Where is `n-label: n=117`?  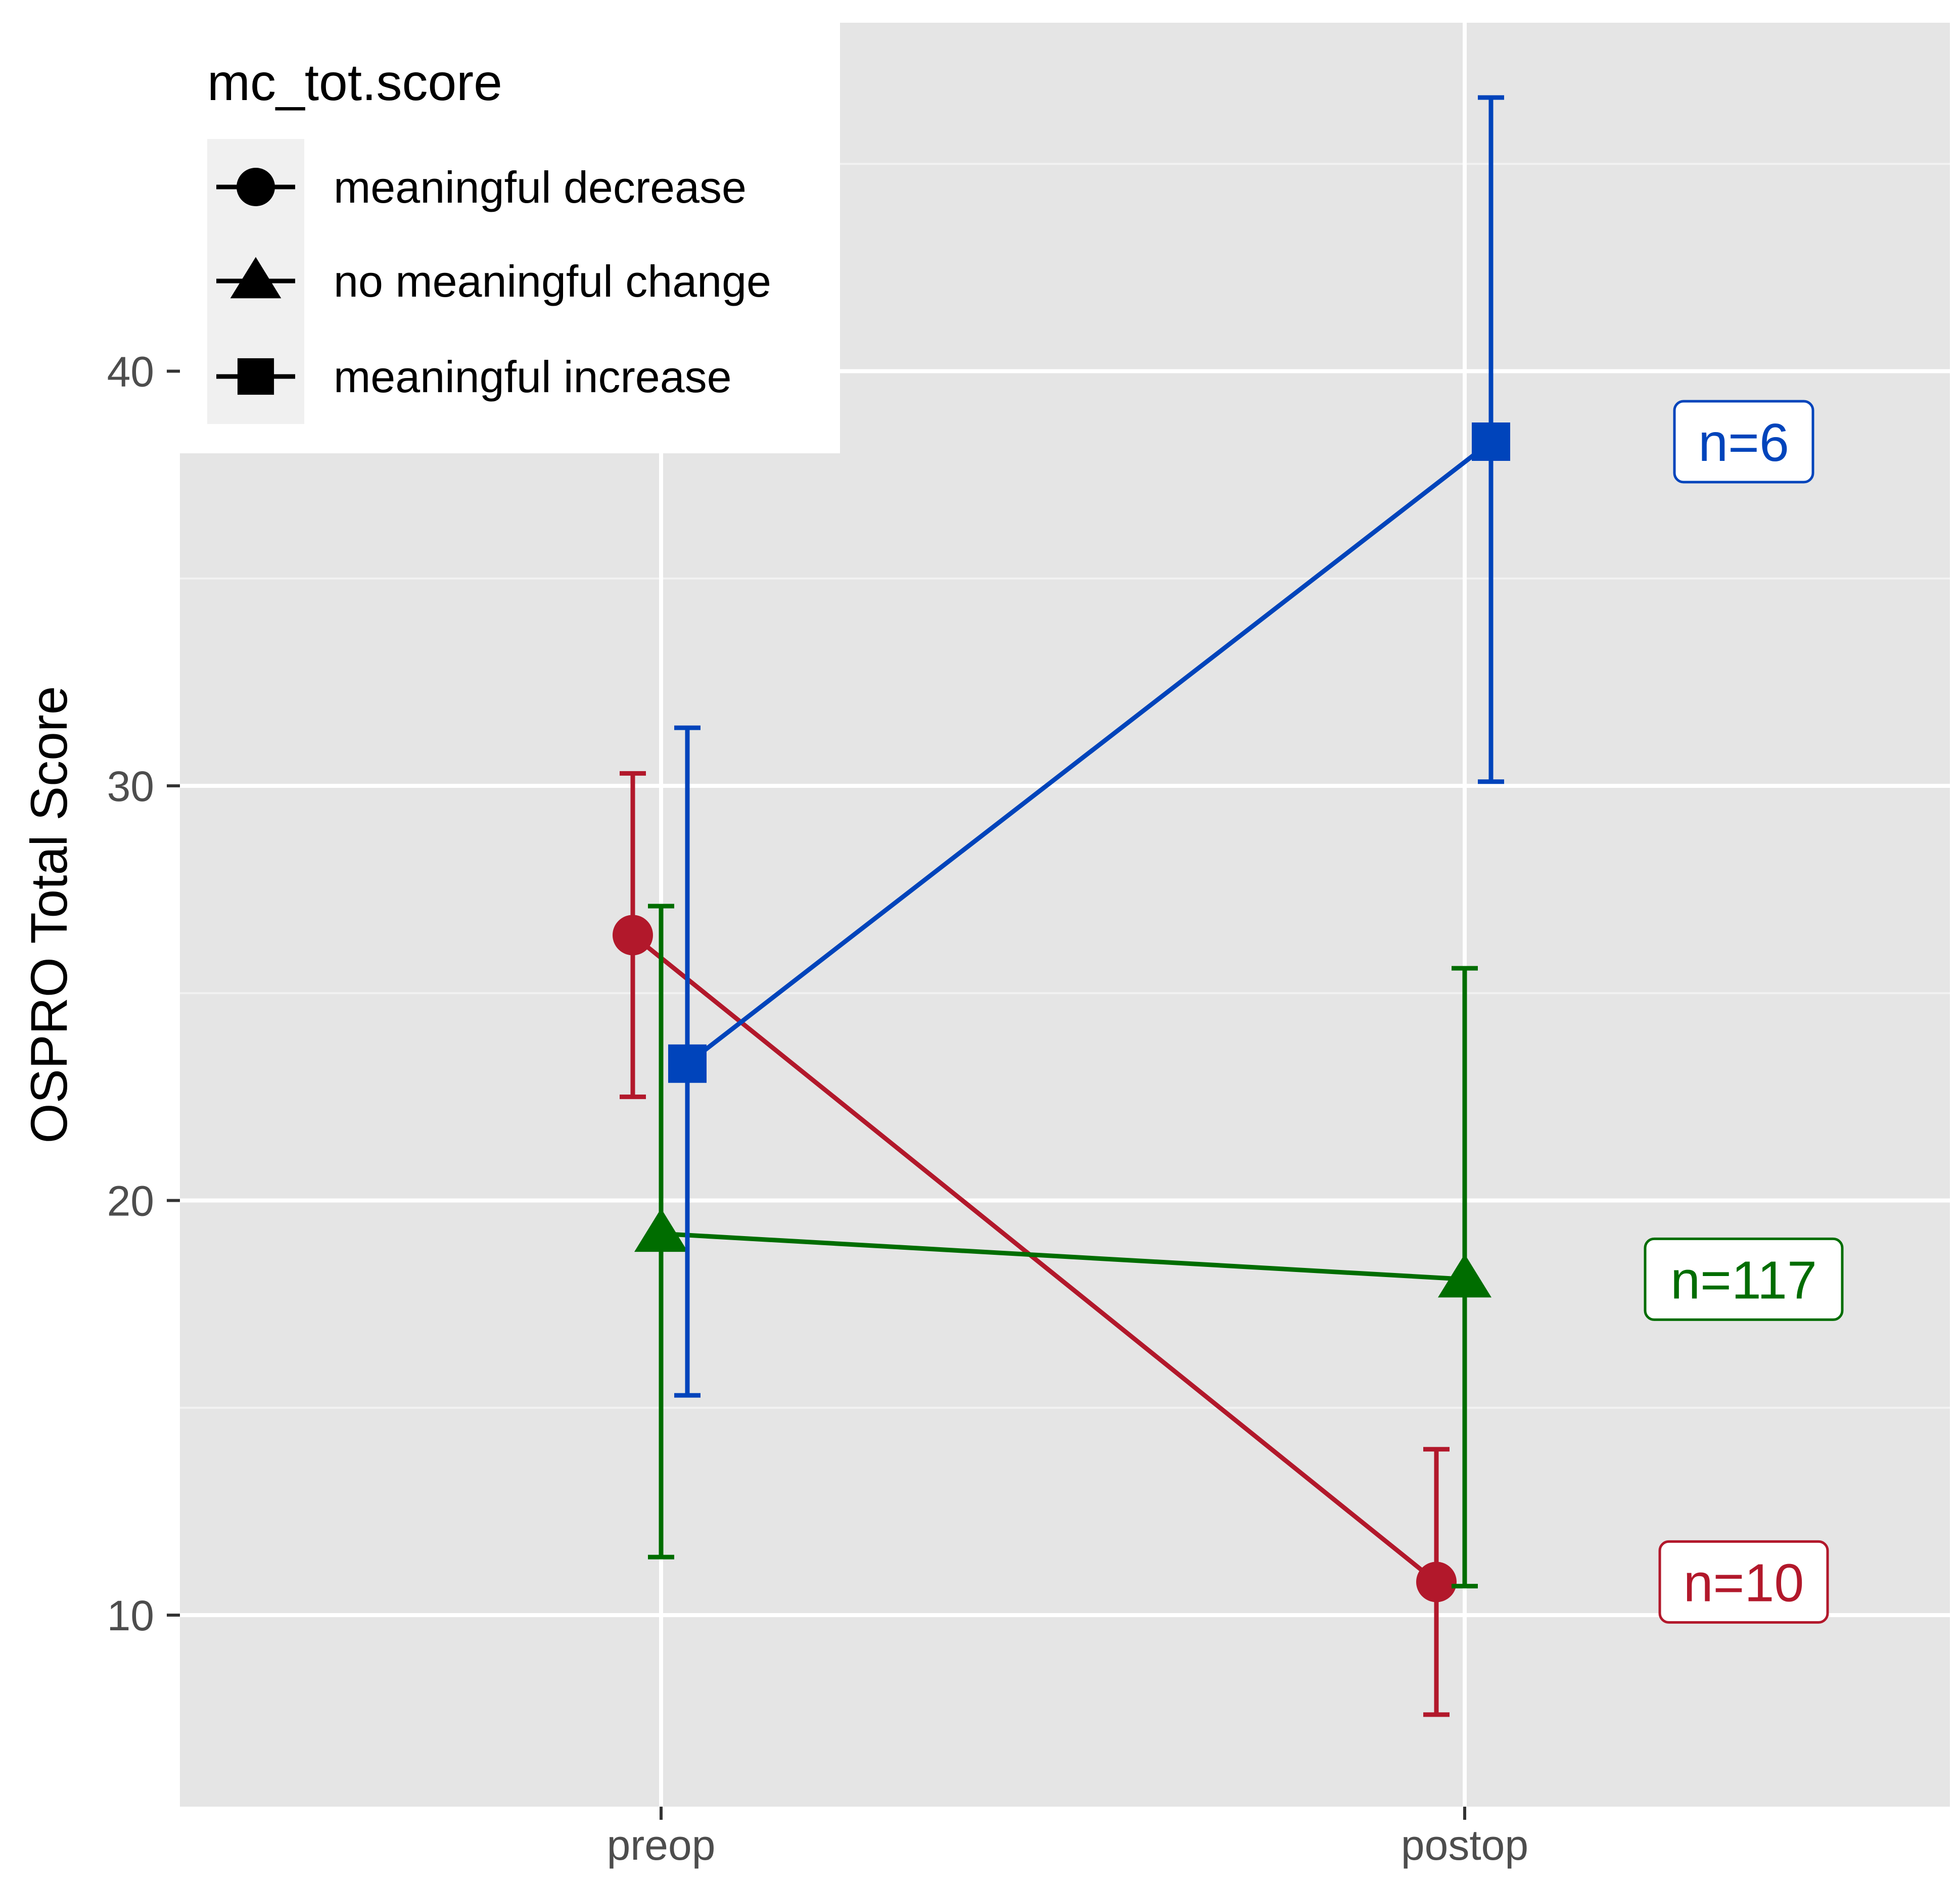
n-label: n=117 is located at coordinates (1743, 1280).